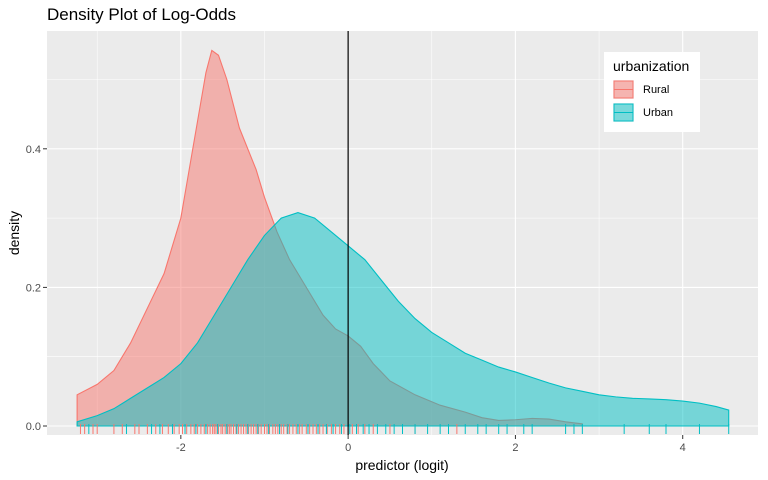  I want to click on y-tick-label: 0.4, so click(33, 150).